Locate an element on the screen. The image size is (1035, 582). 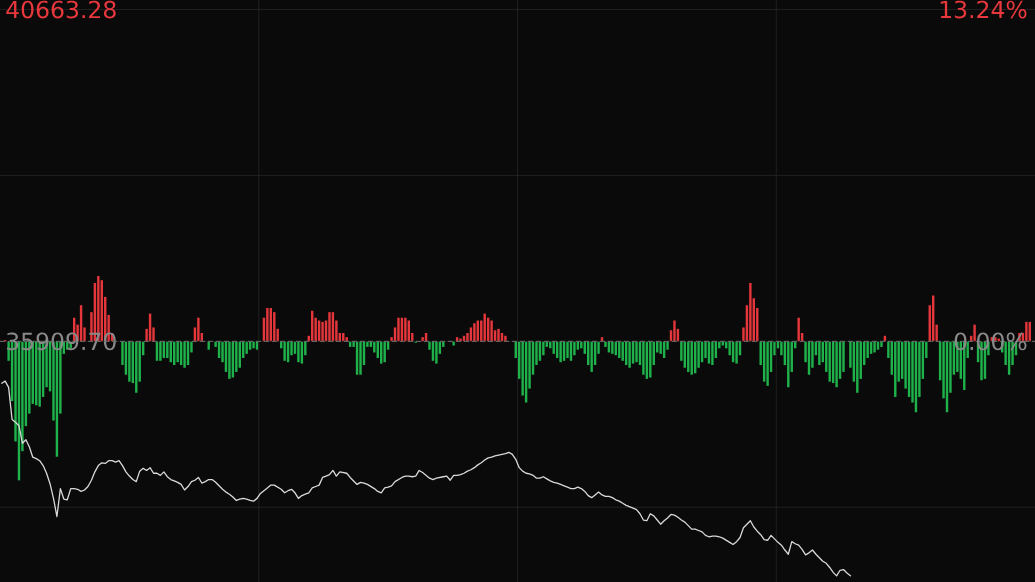
y-tick-label: 40663.28 is located at coordinates (61, 9).